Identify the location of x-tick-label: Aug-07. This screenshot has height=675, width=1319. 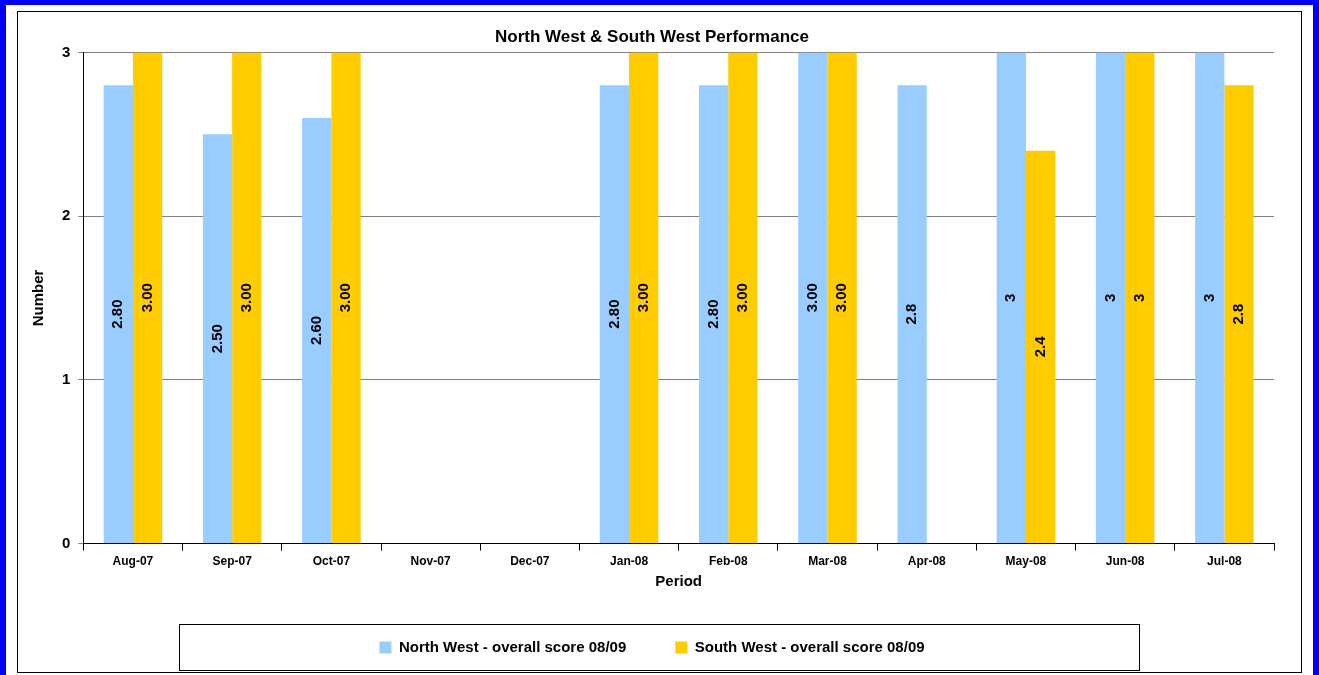
(133, 561).